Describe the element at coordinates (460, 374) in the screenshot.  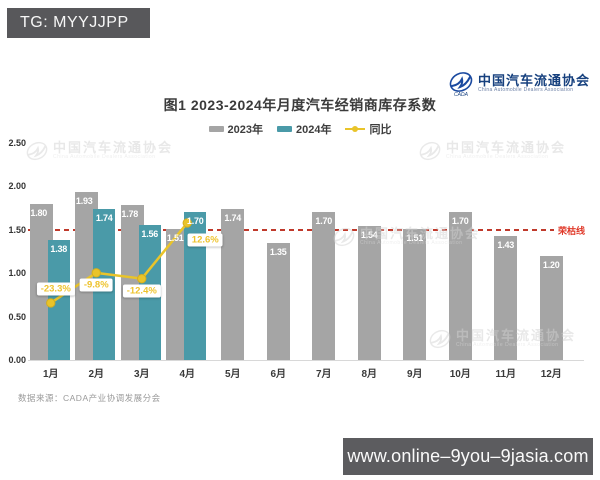
I see `x-axis-month-label: 10月` at that location.